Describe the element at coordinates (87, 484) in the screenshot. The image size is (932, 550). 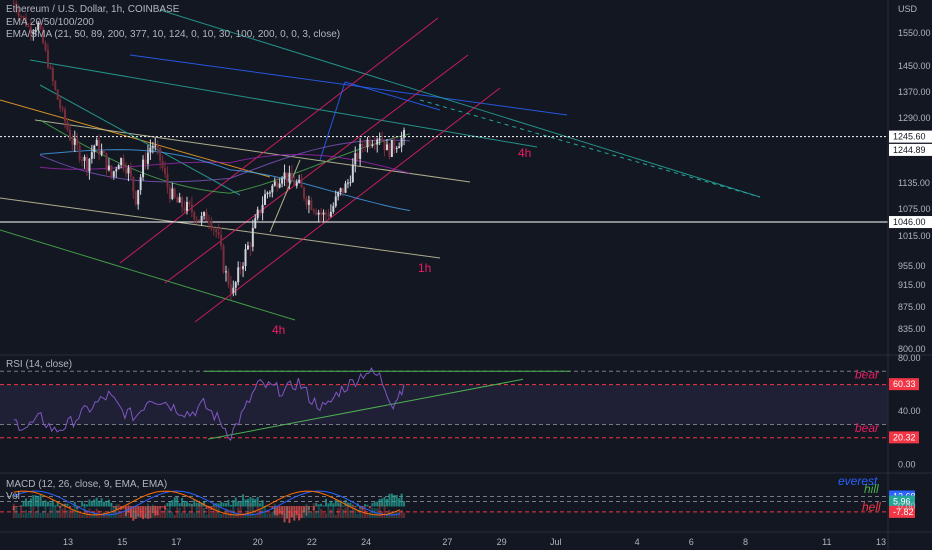
I see `macd-legend: MACD (12, 26, close, 9, EMA, EMA)` at that location.